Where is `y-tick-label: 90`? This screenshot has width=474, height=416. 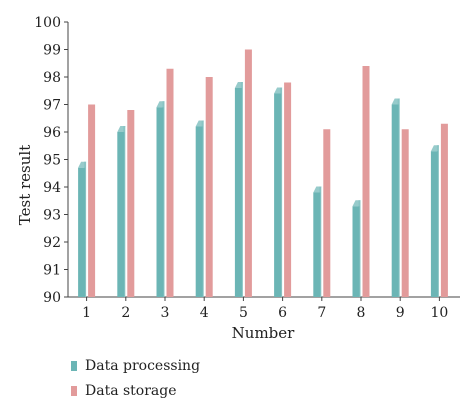
y-tick-label: 90 is located at coordinates (52, 298).